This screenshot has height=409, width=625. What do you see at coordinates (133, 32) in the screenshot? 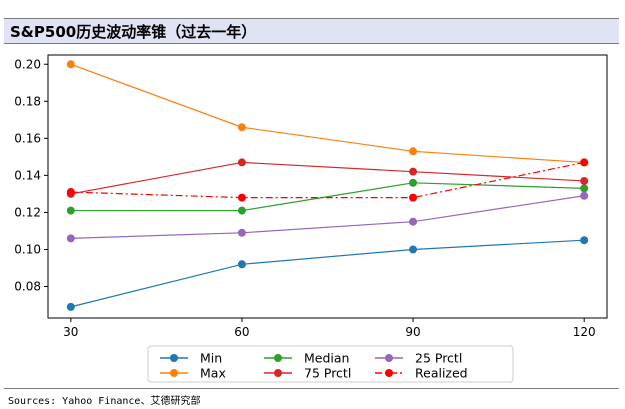
I see `page-title: S&P500历史波动率锥（过去一年）` at bounding box center [133, 32].